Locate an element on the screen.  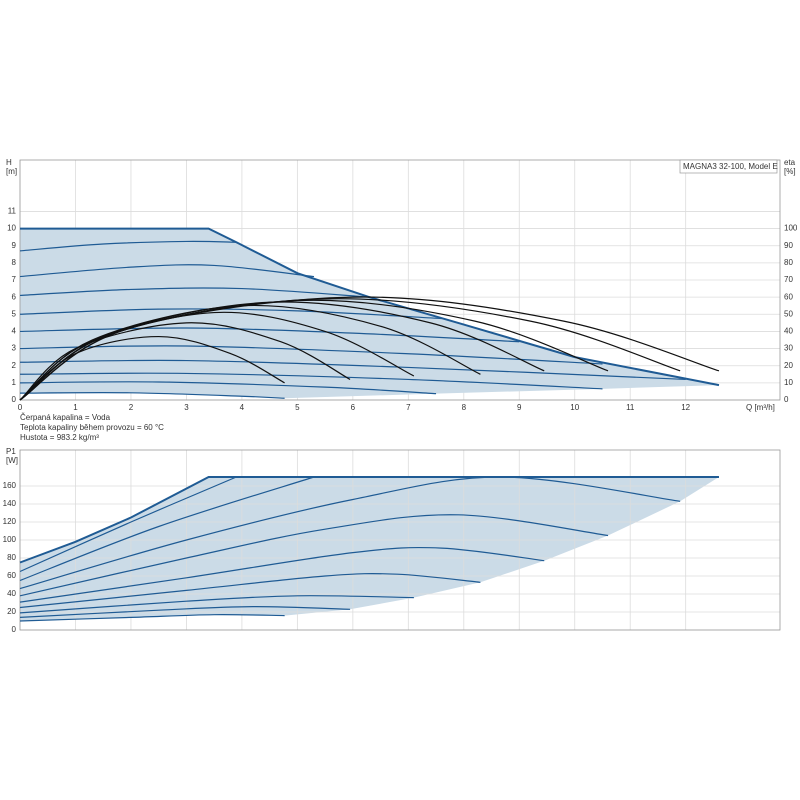
x-tick-label: 12 is located at coordinates (685, 407).